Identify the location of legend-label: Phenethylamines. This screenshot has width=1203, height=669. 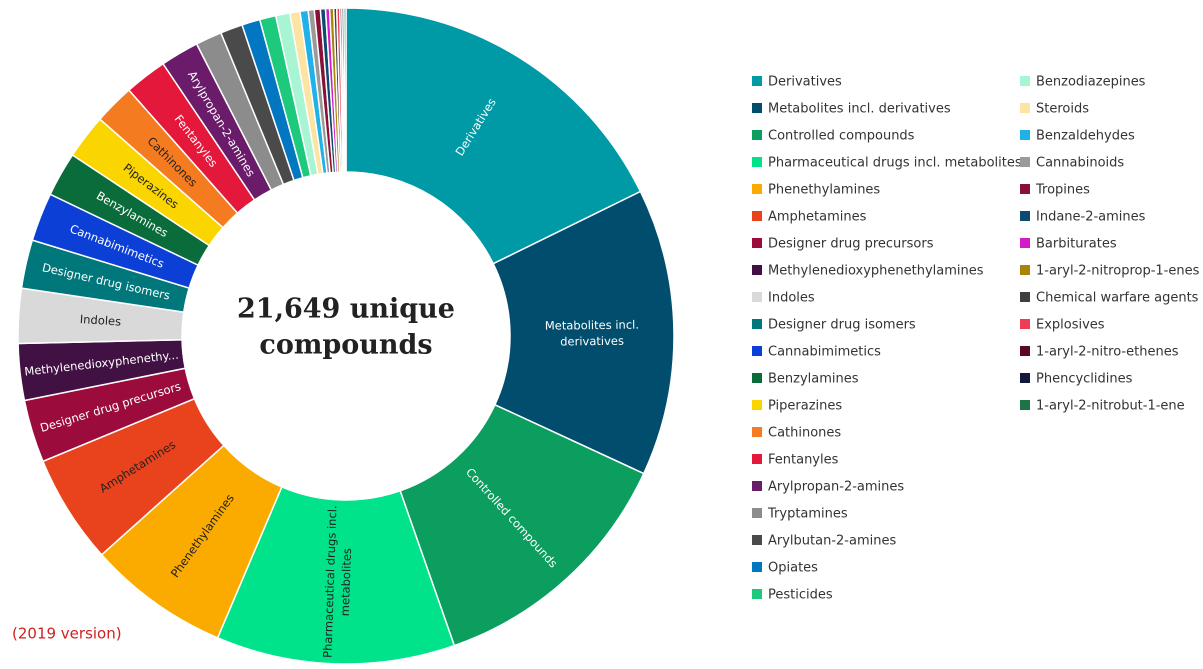
(824, 190).